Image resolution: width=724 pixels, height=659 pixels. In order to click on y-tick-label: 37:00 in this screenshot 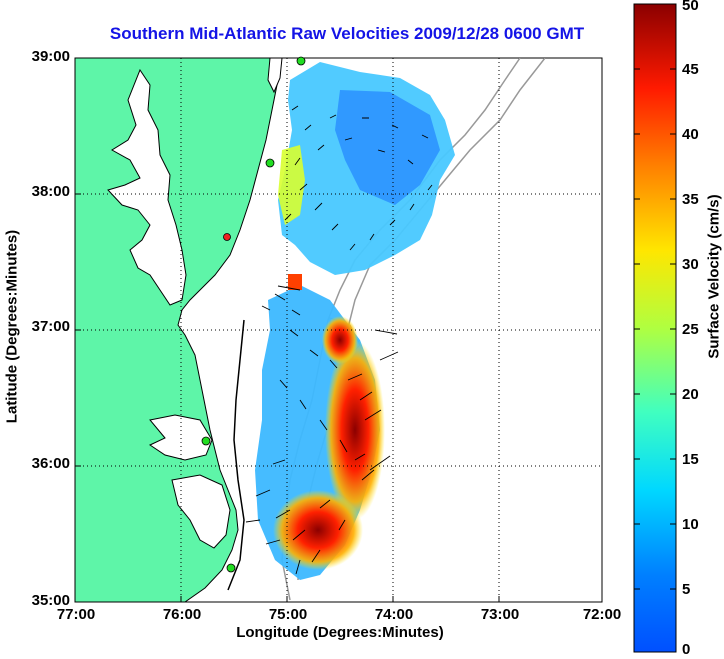, I will do `click(50, 326)`.